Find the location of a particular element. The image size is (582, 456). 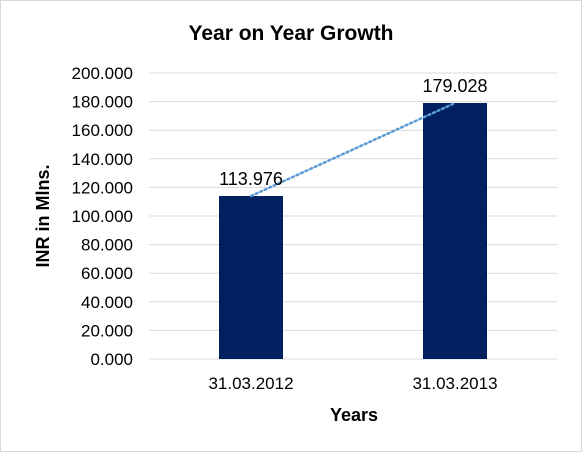

chart-title: Year on Year Growth is located at coordinates (290, 33).